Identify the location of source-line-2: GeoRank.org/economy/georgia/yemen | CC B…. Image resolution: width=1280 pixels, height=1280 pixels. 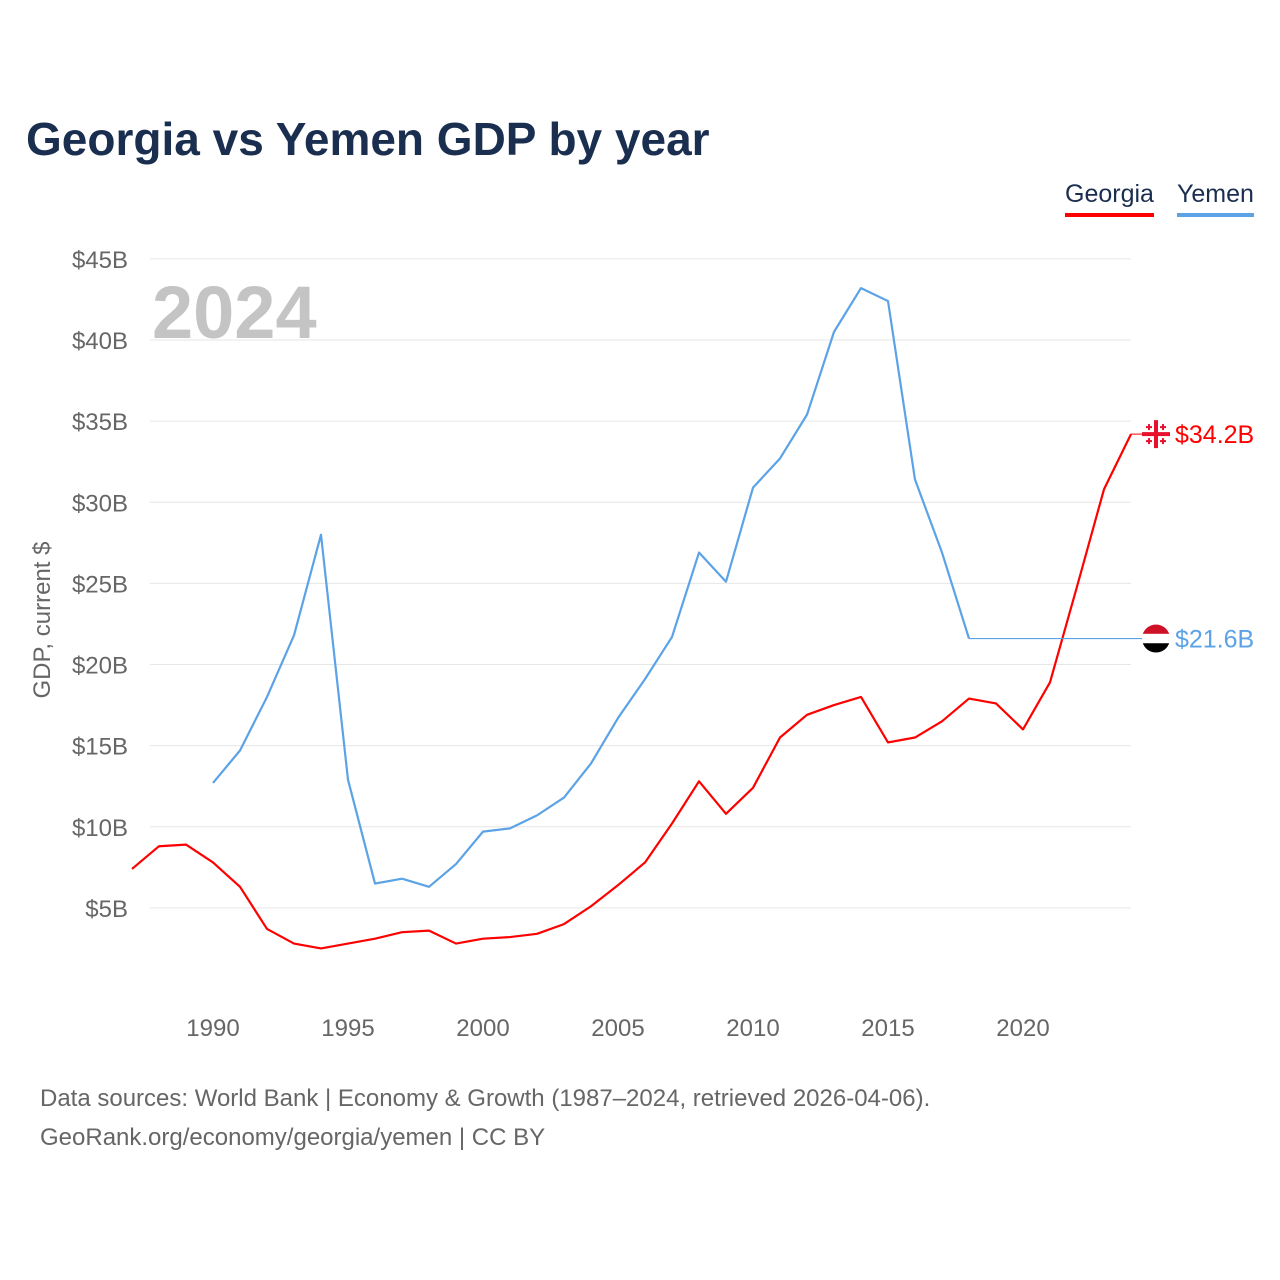
(293, 1137).